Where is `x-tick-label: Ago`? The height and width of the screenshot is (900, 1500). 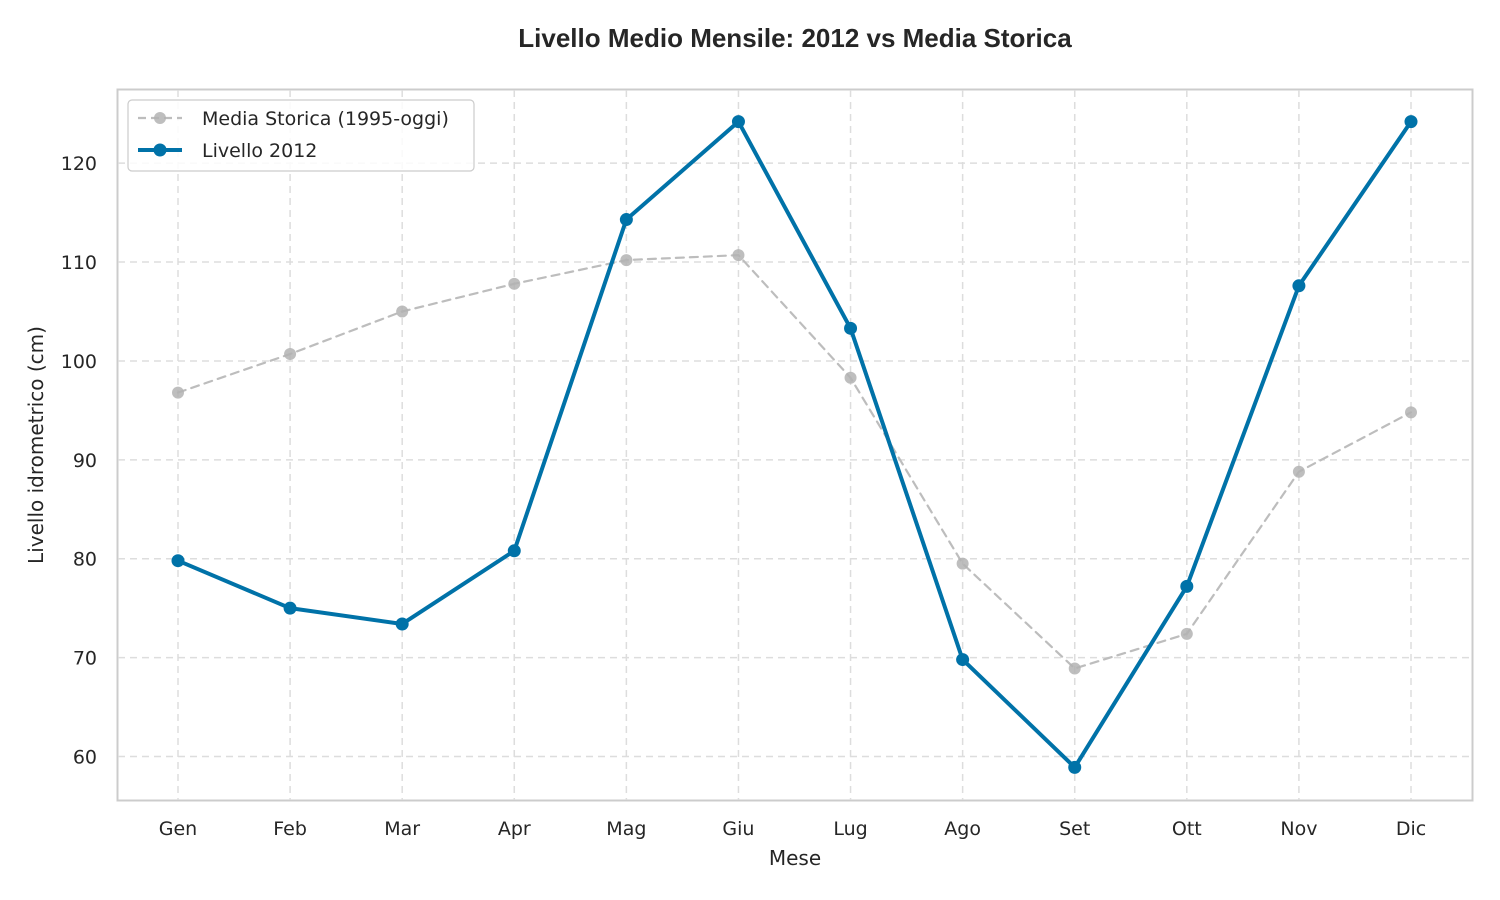 x-tick-label: Ago is located at coordinates (962, 829).